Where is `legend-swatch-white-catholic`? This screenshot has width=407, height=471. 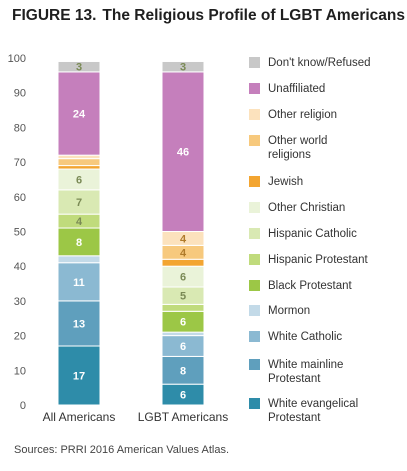
legend-swatch-white-catholic is located at coordinates (254, 336).